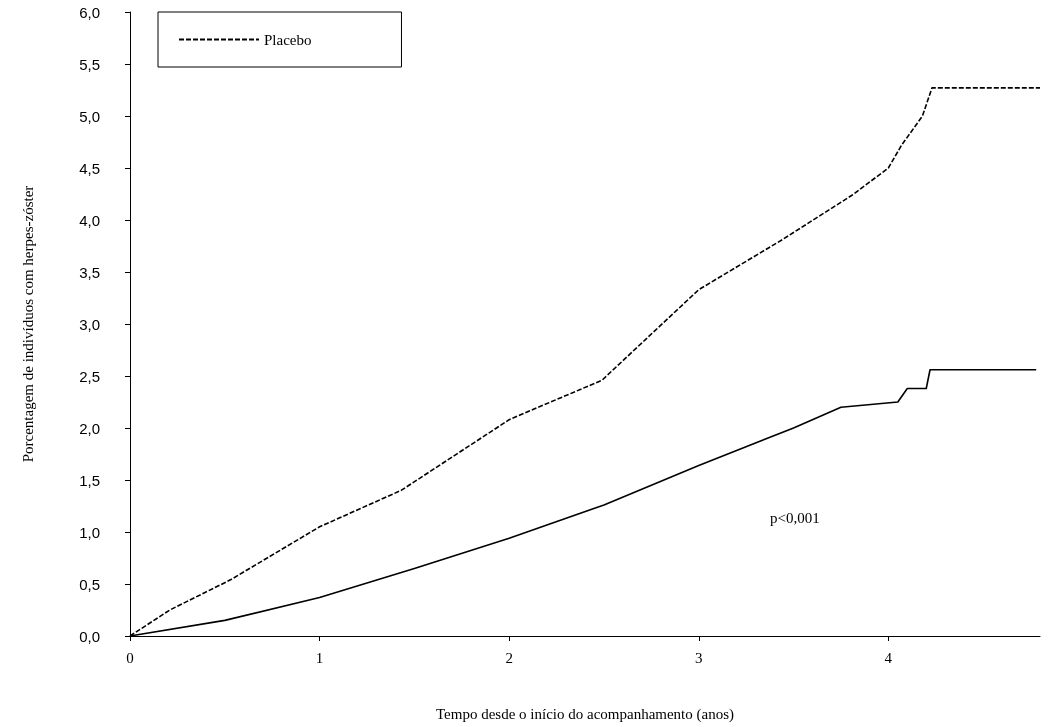 The image size is (1064, 727). Describe the element at coordinates (89, 168) in the screenshot. I see `y-tick-label: 4,5` at that location.